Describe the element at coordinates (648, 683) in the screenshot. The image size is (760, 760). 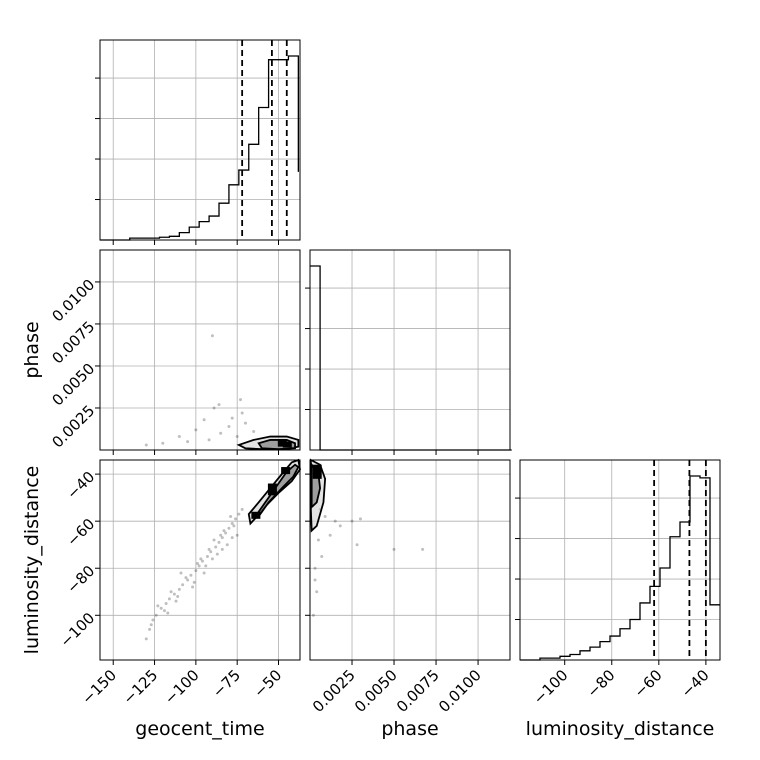
I see `x-tick-label: −60` at that location.